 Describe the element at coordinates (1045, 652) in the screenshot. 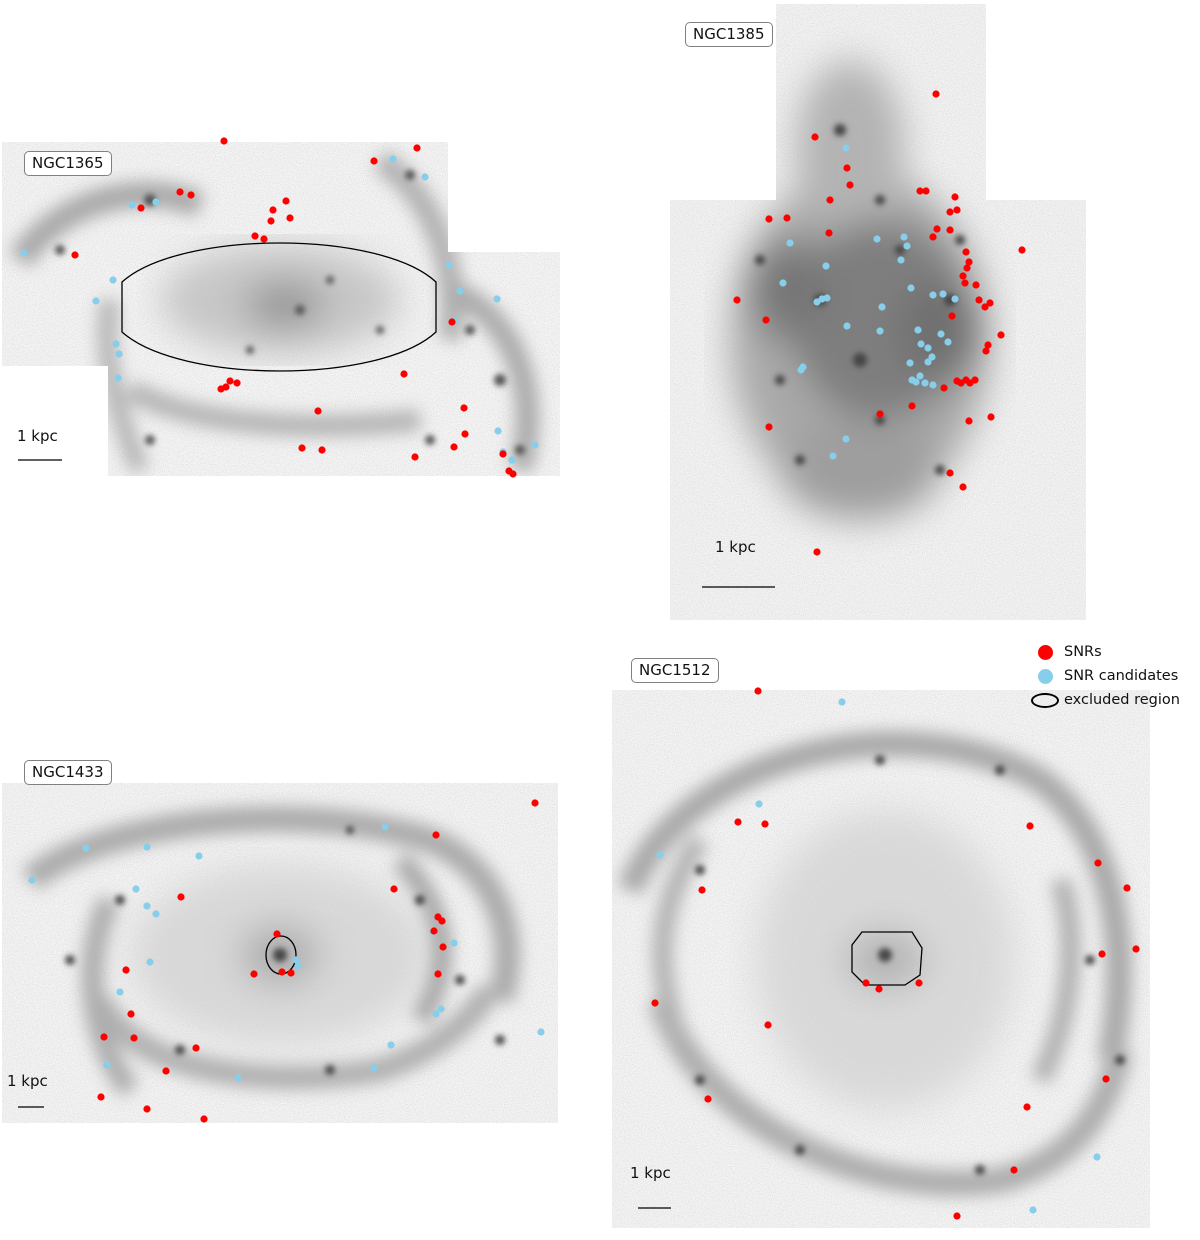

I see `snr-marker-icon` at that location.